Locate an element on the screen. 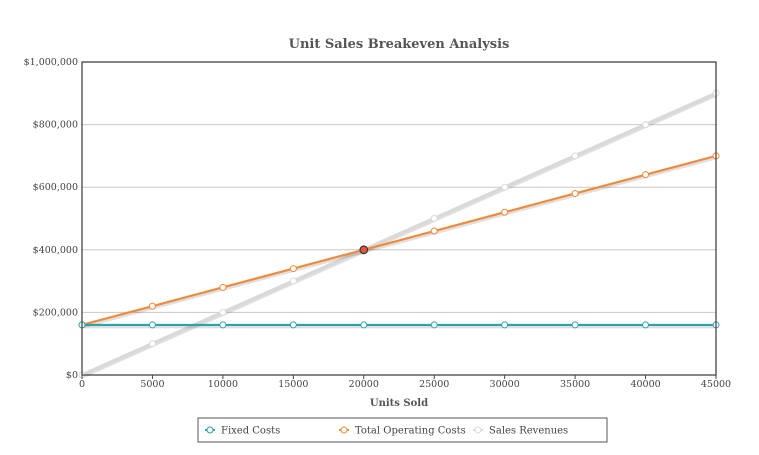  legend-item: Sales Revenues is located at coordinates (520, 431).